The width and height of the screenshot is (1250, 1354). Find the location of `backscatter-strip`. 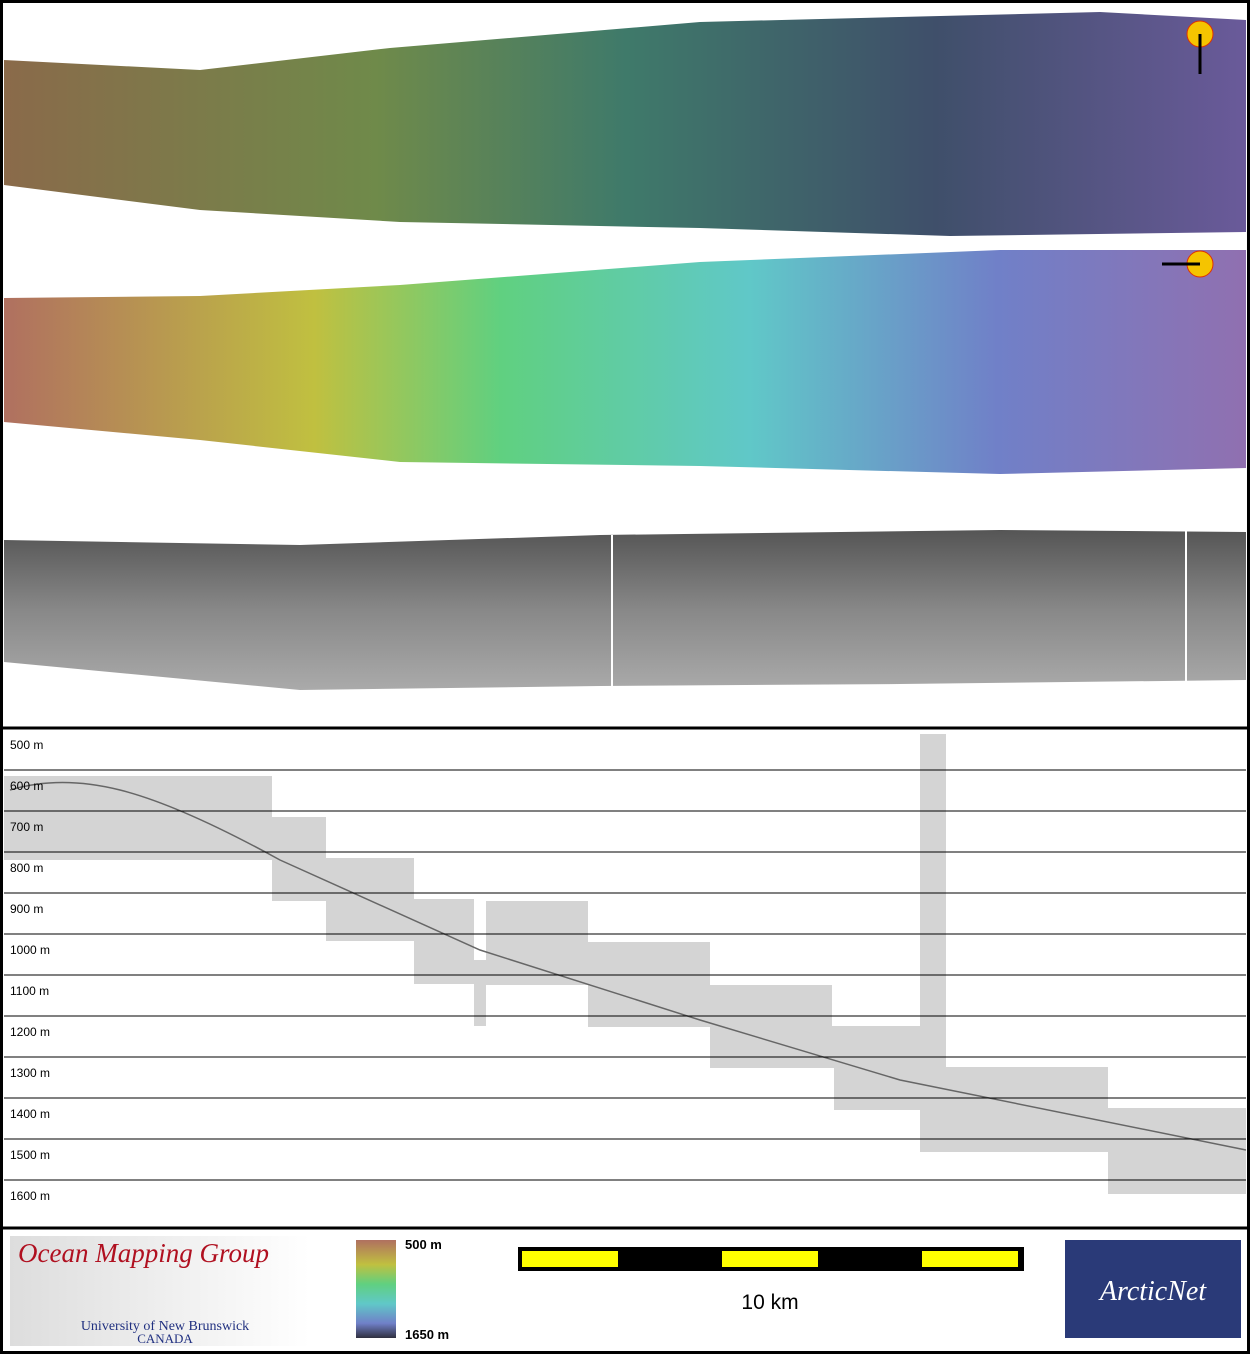

backscatter-strip is located at coordinates (625, 610).